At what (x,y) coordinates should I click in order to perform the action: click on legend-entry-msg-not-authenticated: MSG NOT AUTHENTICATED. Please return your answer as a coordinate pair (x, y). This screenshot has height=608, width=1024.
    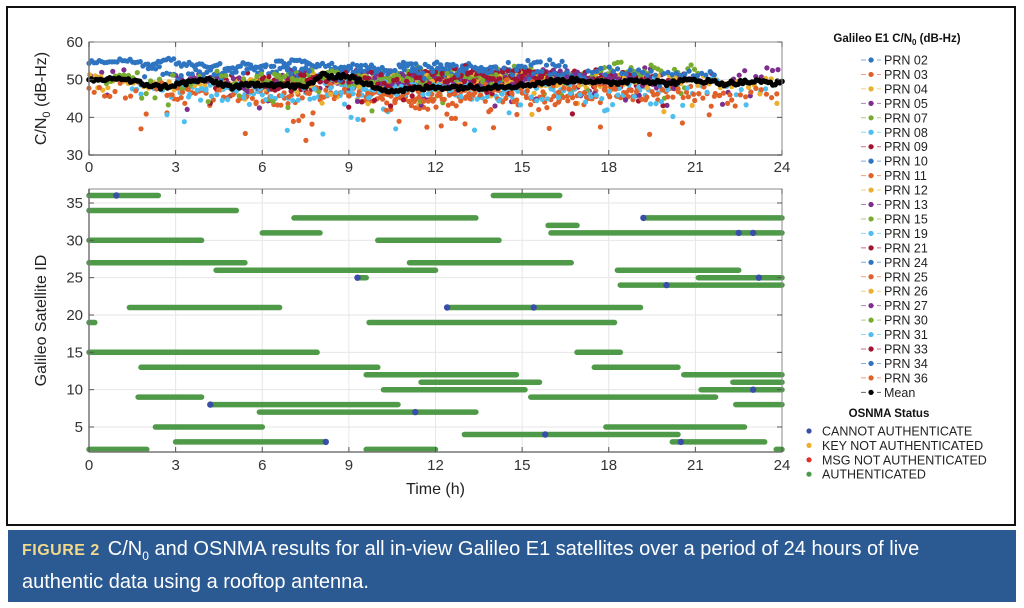
    Looking at the image, I should click on (896, 460).